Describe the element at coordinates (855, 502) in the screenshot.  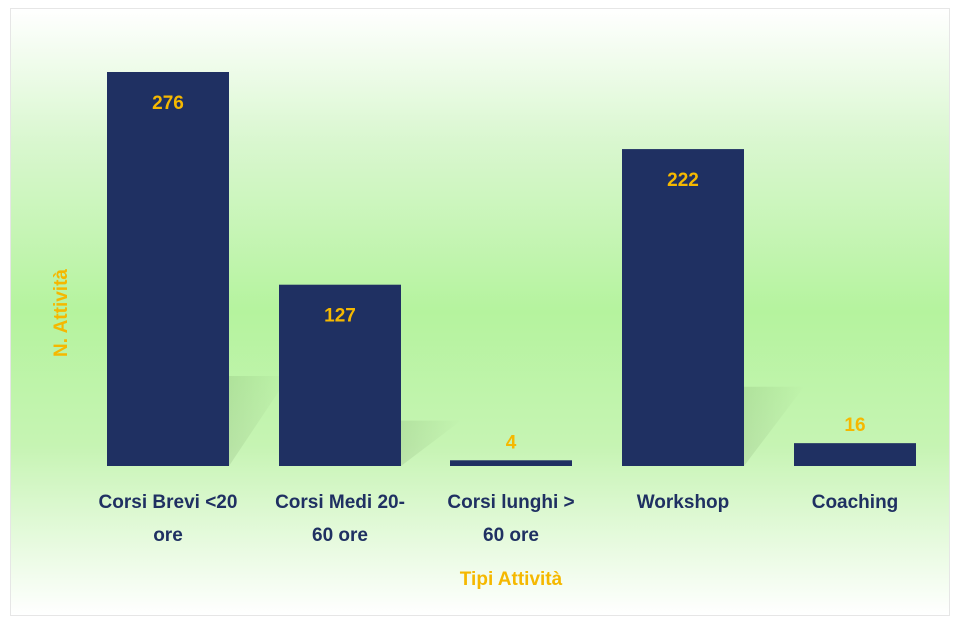
I see `x-tick-label: Coaching` at that location.